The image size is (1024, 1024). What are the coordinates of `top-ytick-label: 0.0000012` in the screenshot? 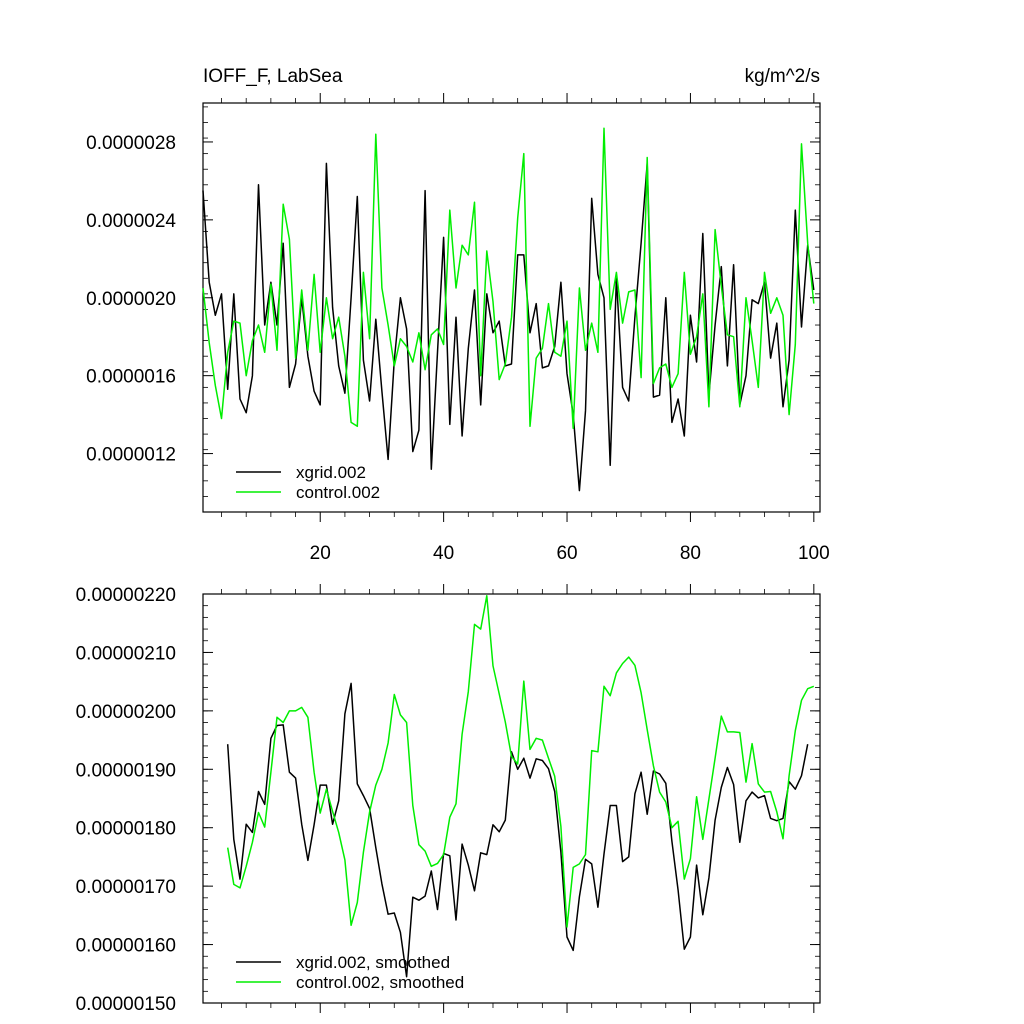 It's located at (131, 455).